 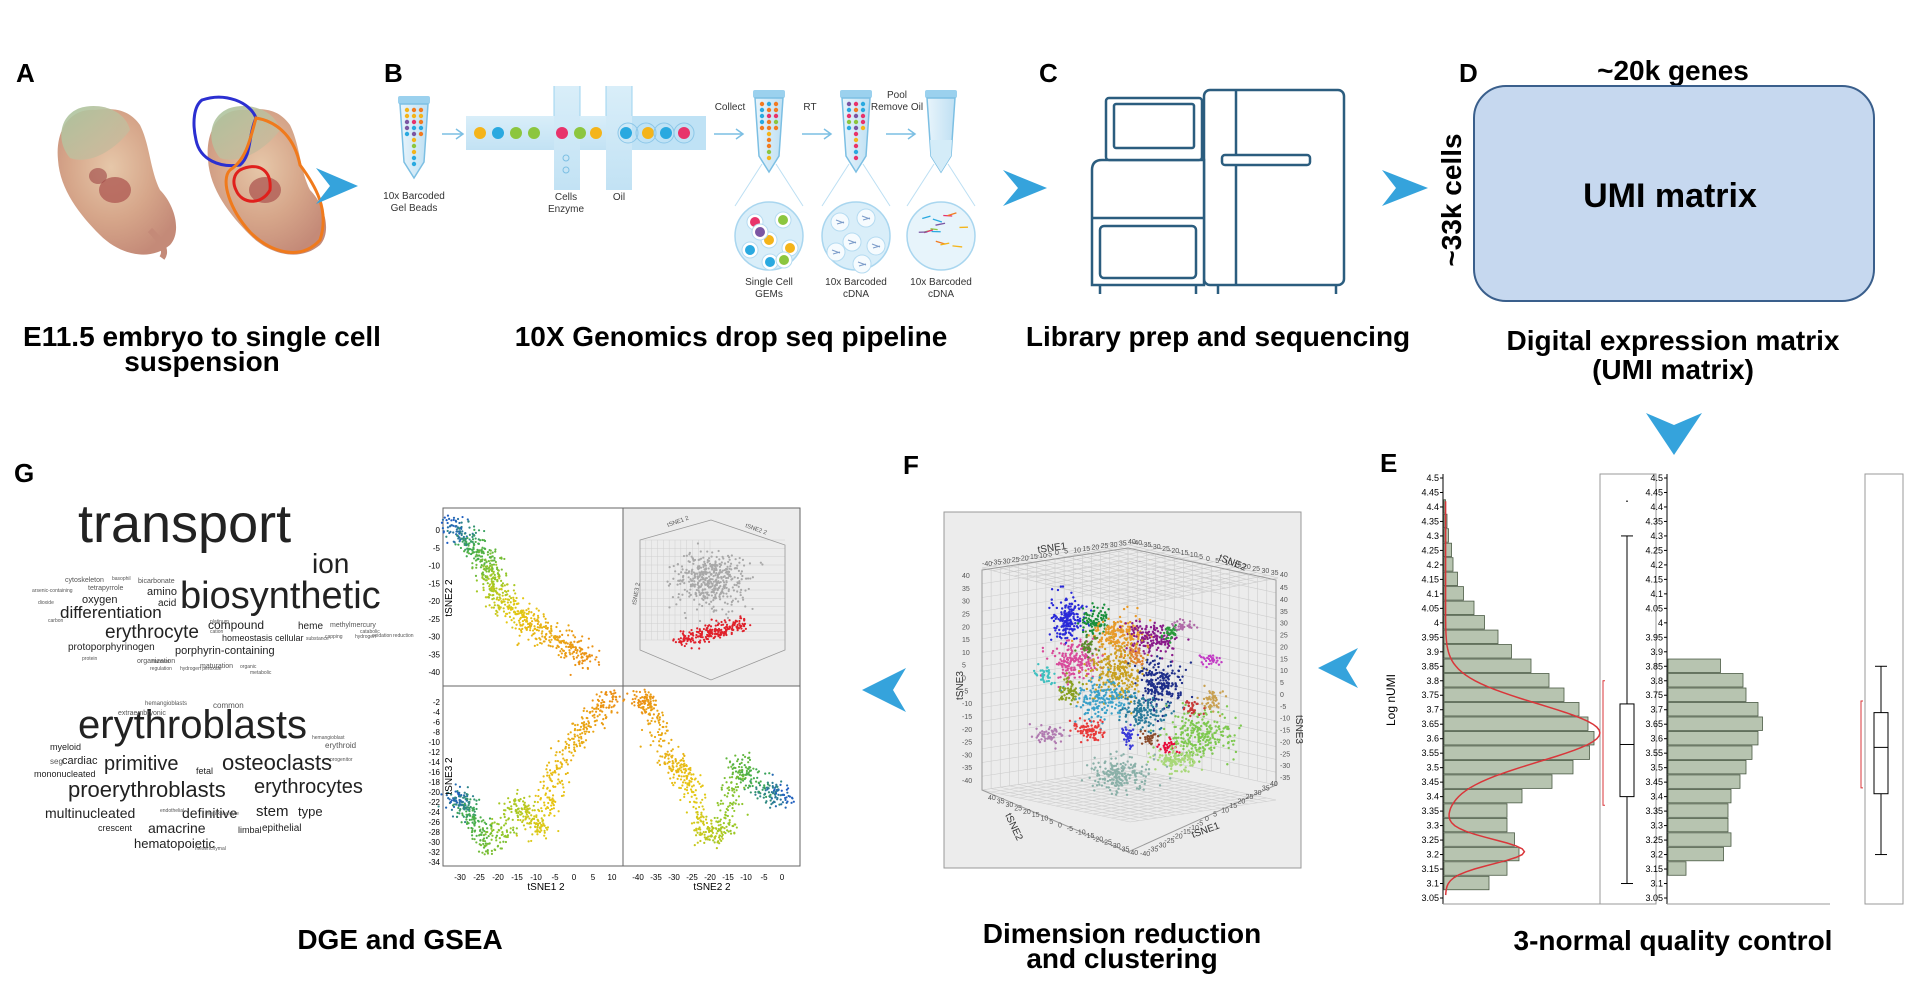 What do you see at coordinates (731, 336) in the screenshot?
I see `caption-b: 10X Genomics drop seq pipeline` at bounding box center [731, 336].